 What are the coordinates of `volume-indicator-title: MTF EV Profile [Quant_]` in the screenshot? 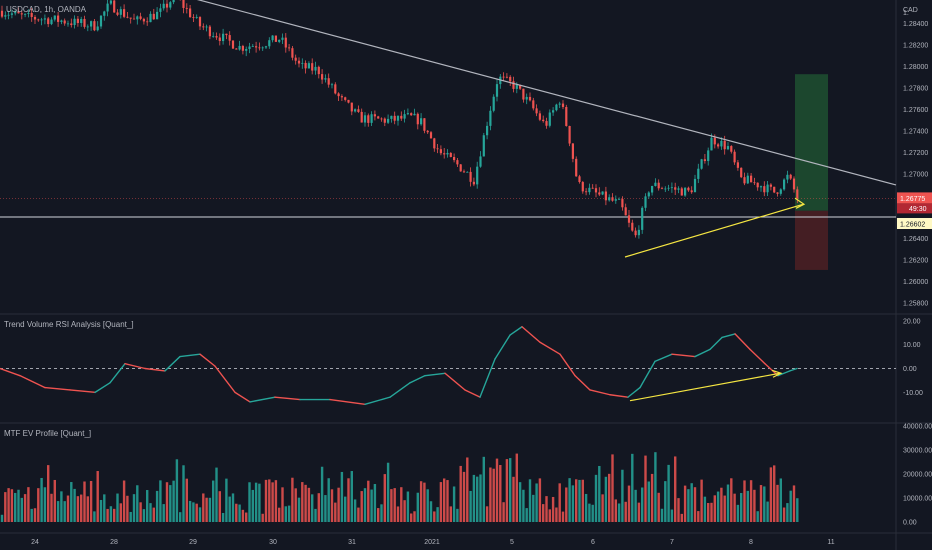 It's located at (48, 433).